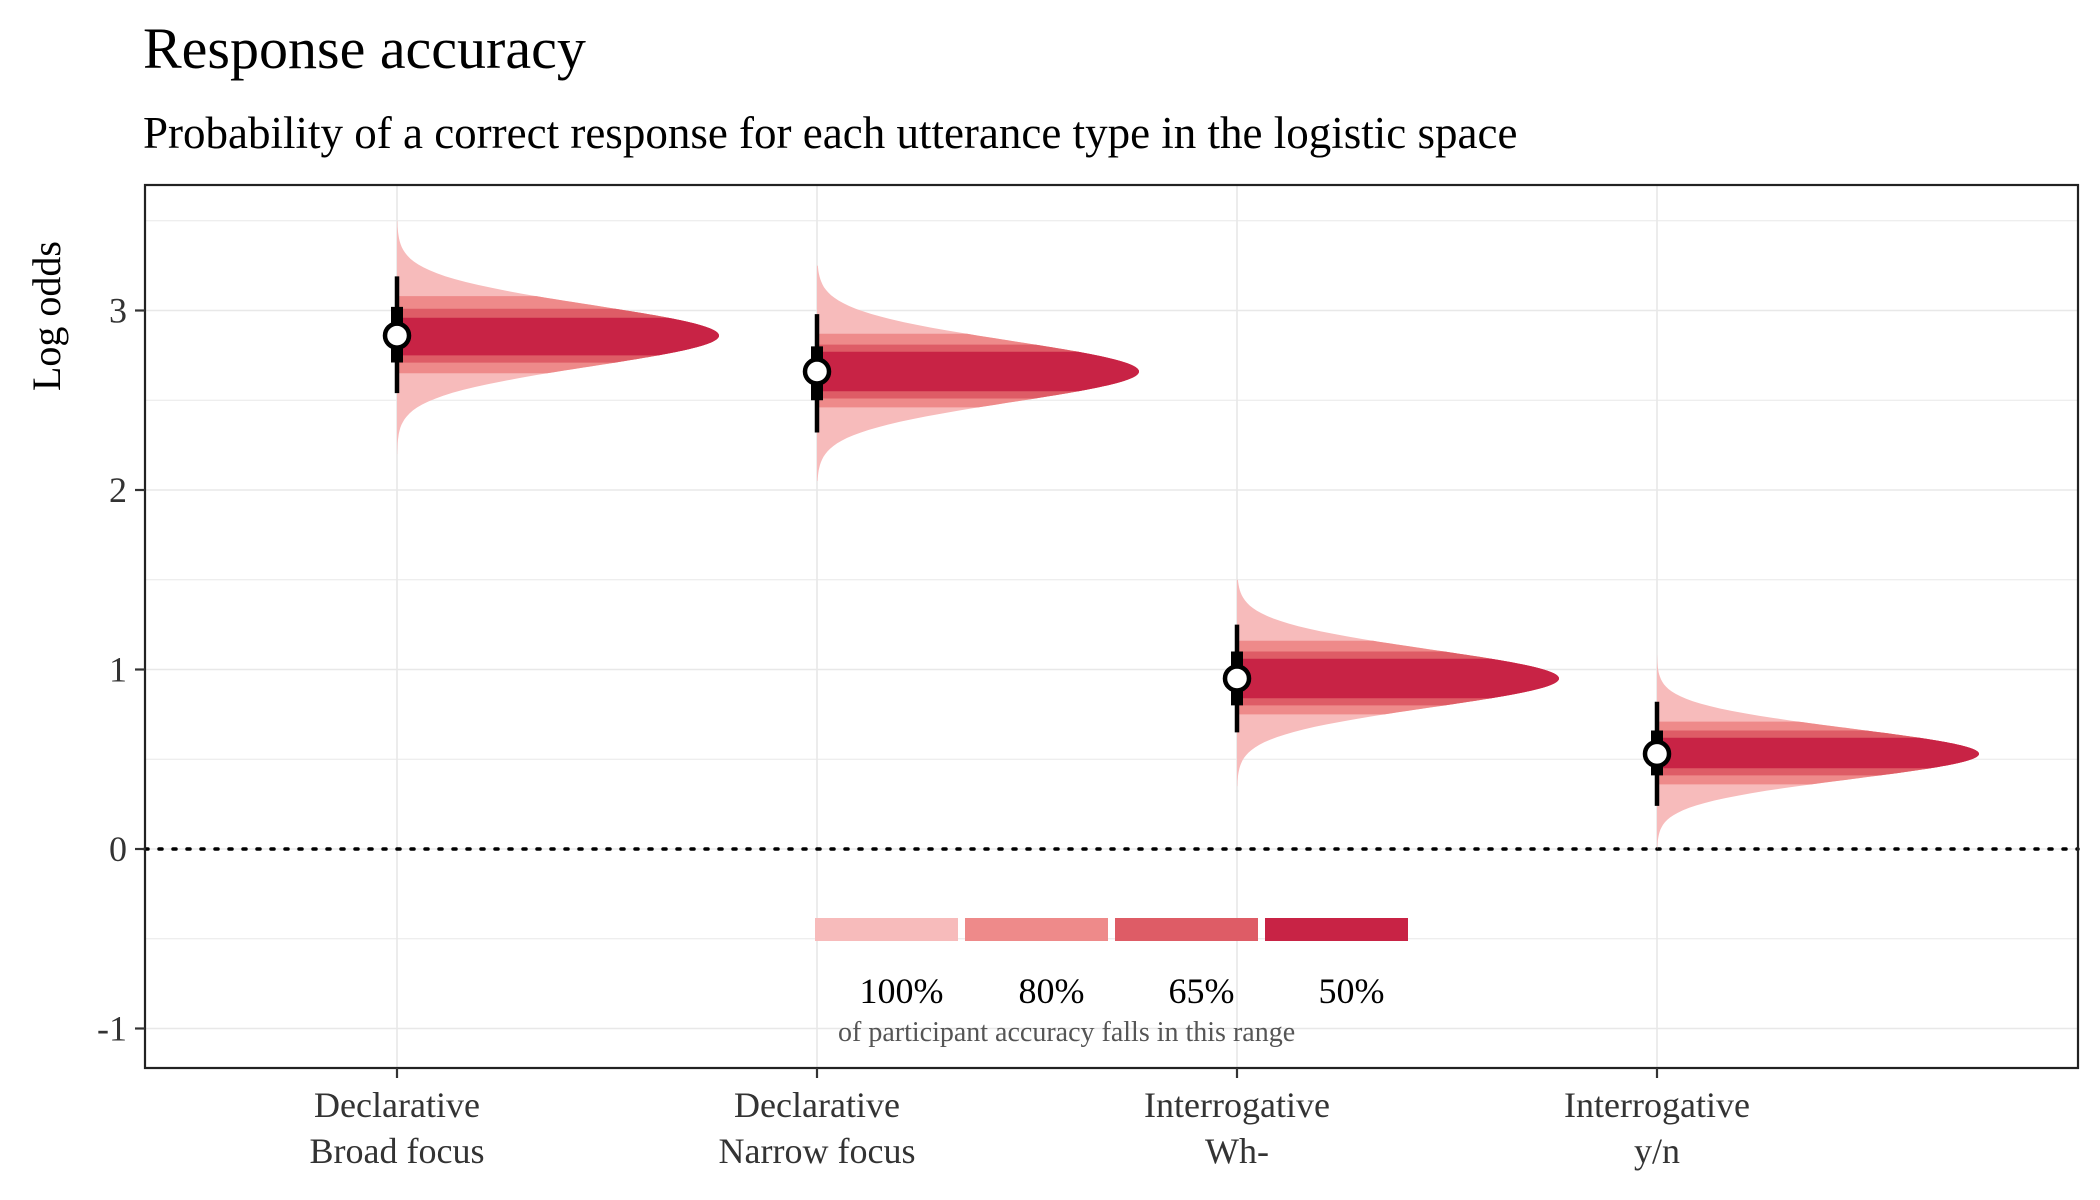  Describe the element at coordinates (1202, 991) in the screenshot. I see `legend-label: 65%` at that location.